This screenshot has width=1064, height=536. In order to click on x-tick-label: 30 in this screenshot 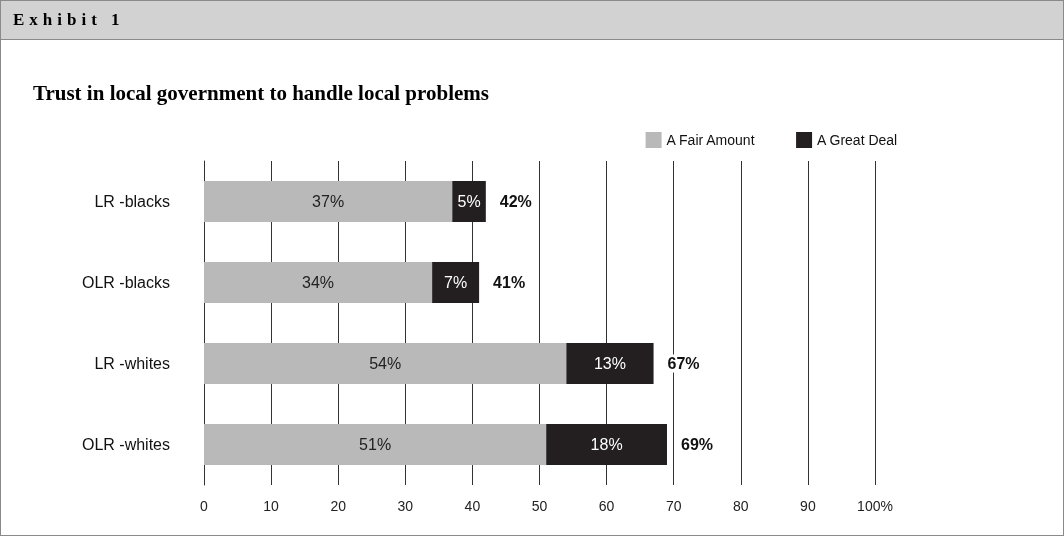, I will do `click(405, 506)`.